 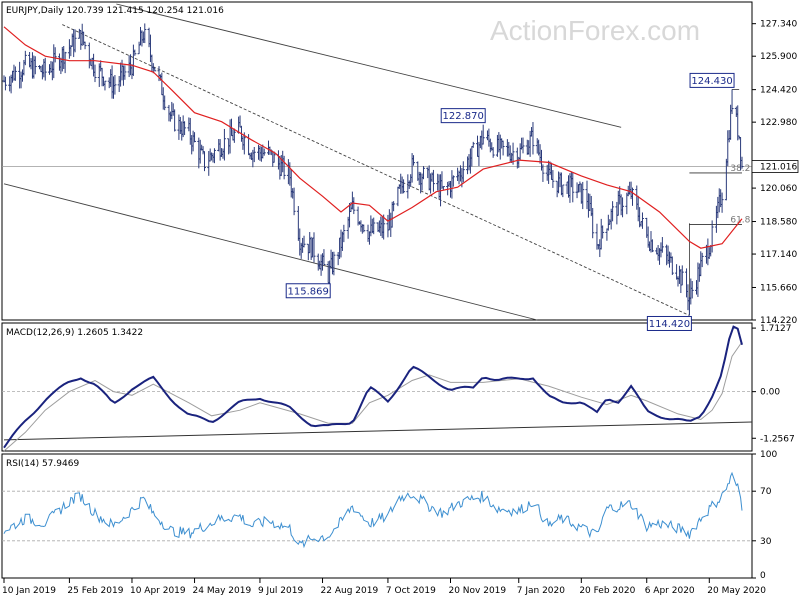 I want to click on price-annotation: 115.869, so click(x=308, y=291).